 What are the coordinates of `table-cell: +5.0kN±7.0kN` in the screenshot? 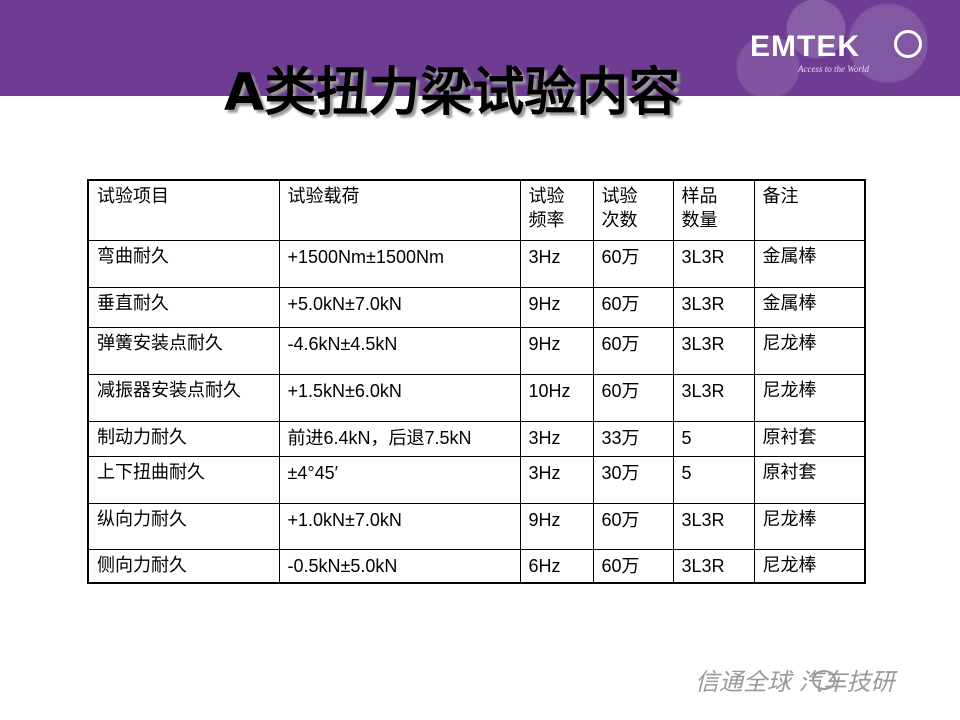 It's located at (399, 307).